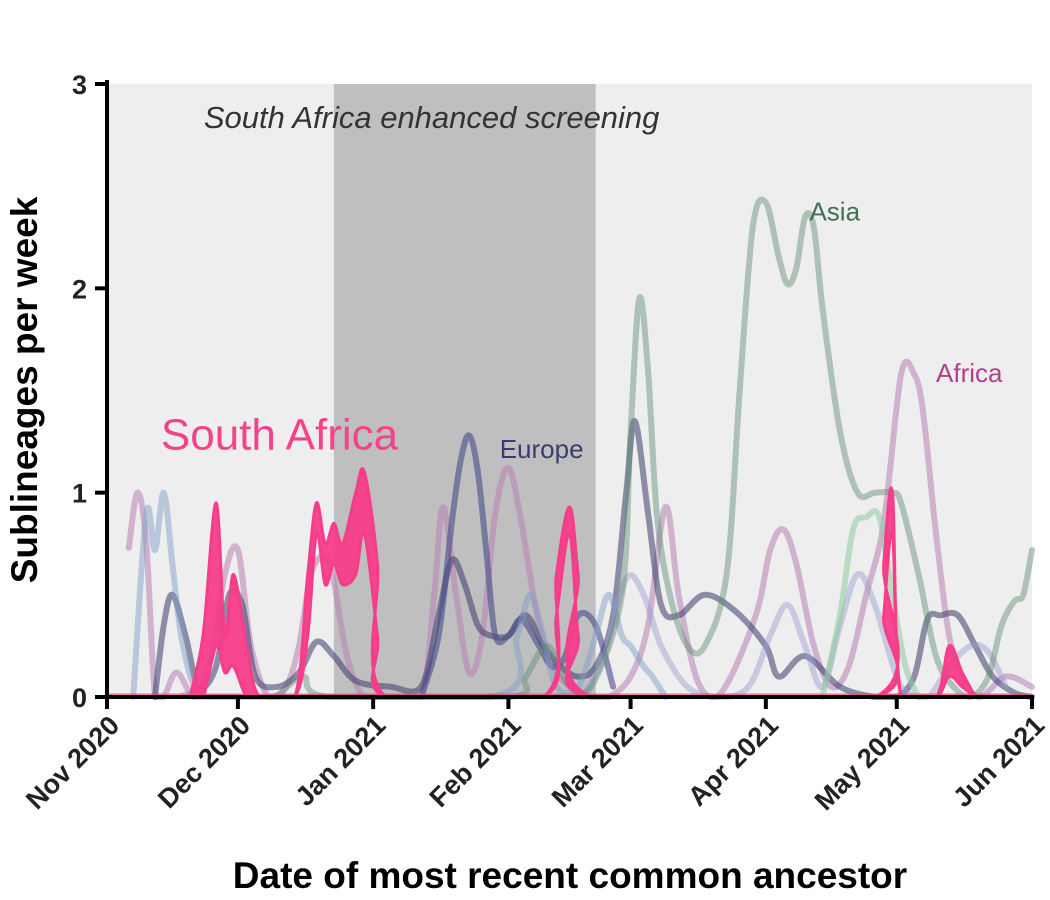 This screenshot has width=1050, height=900. Describe the element at coordinates (570, 875) in the screenshot. I see `x-axis-title: Date of most recent common ancestor` at that location.